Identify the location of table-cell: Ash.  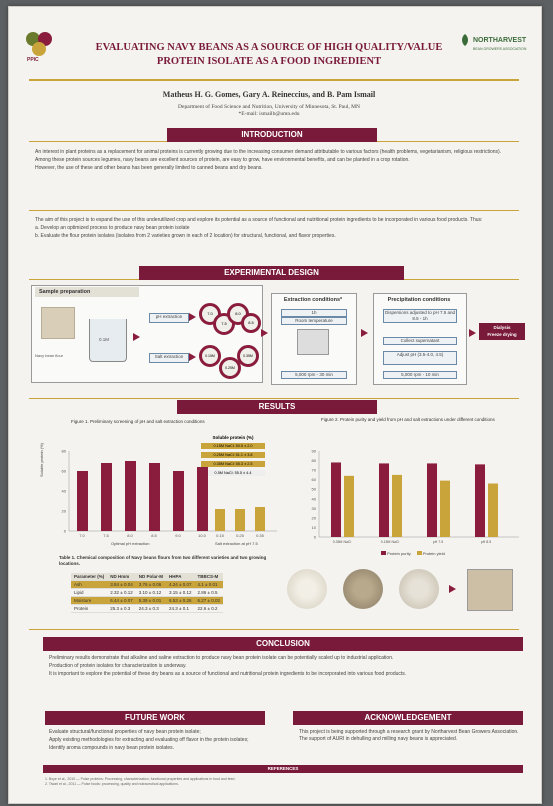
(89, 584).